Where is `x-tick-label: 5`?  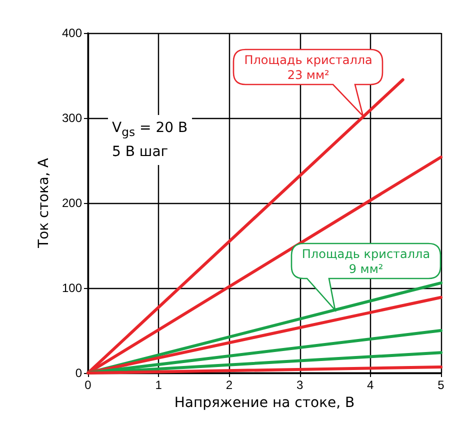 x-tick-label: 5 is located at coordinates (441, 385).